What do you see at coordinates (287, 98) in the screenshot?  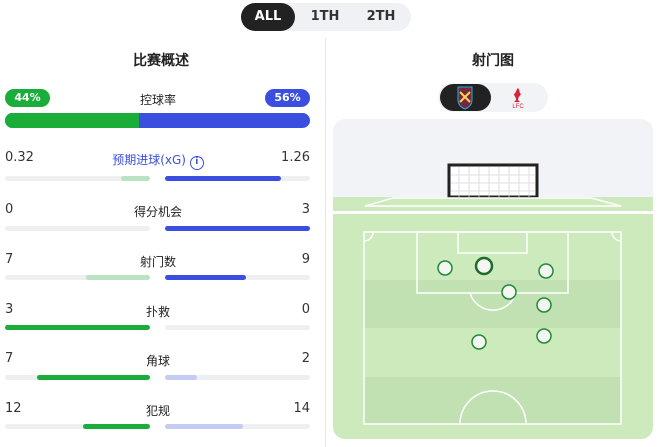 I see `away-possession-badge: 56%` at bounding box center [287, 98].